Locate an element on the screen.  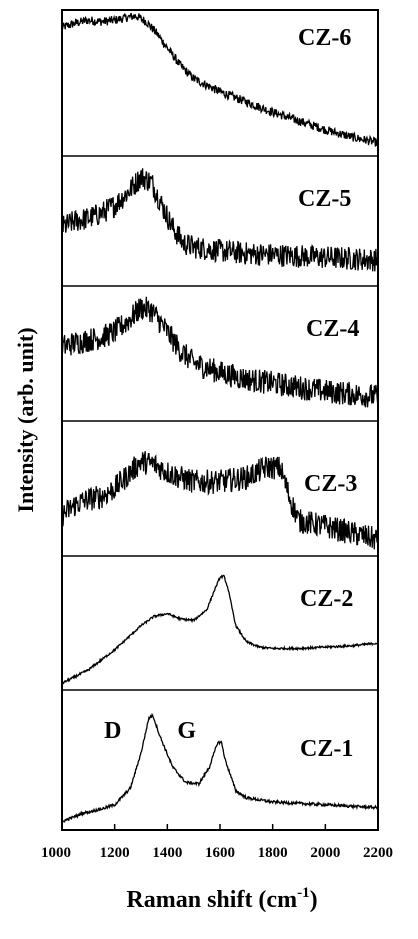
series-label-cz-5: CZ-5 is located at coordinates (324, 199).